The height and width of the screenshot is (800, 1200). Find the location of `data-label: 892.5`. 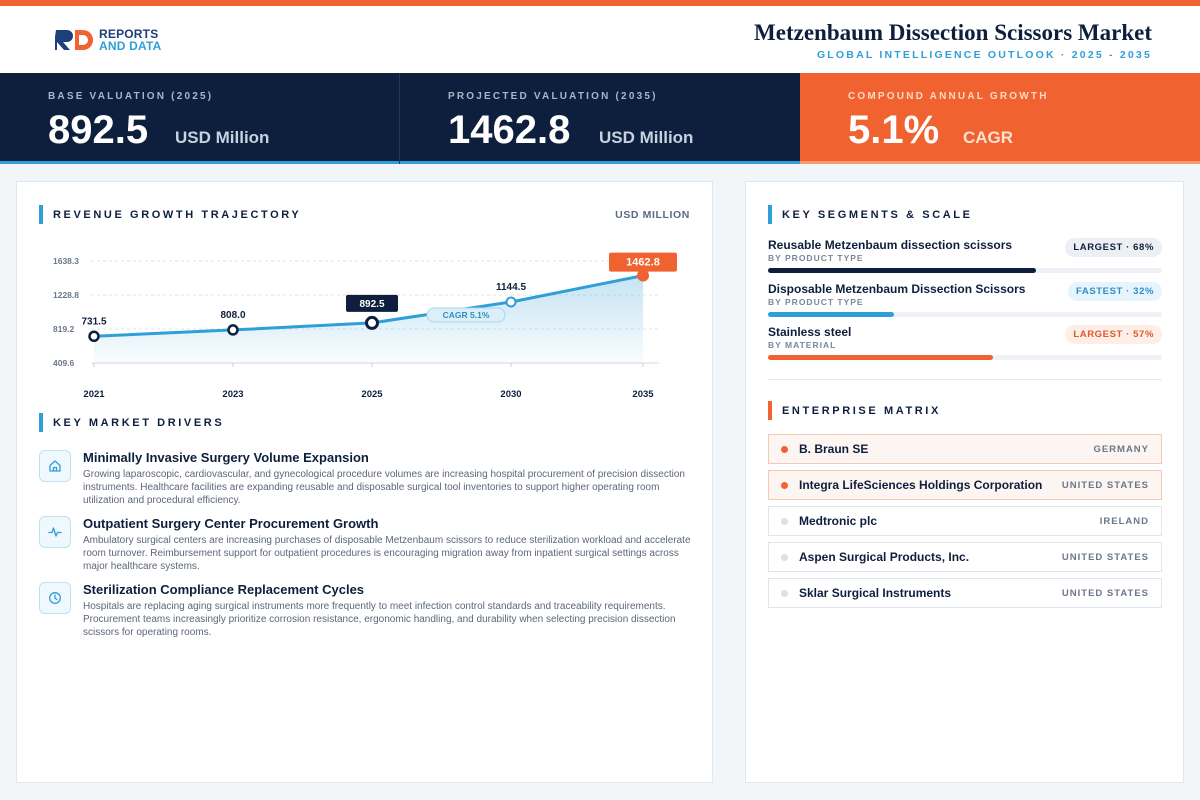

data-label: 892.5 is located at coordinates (371, 304).